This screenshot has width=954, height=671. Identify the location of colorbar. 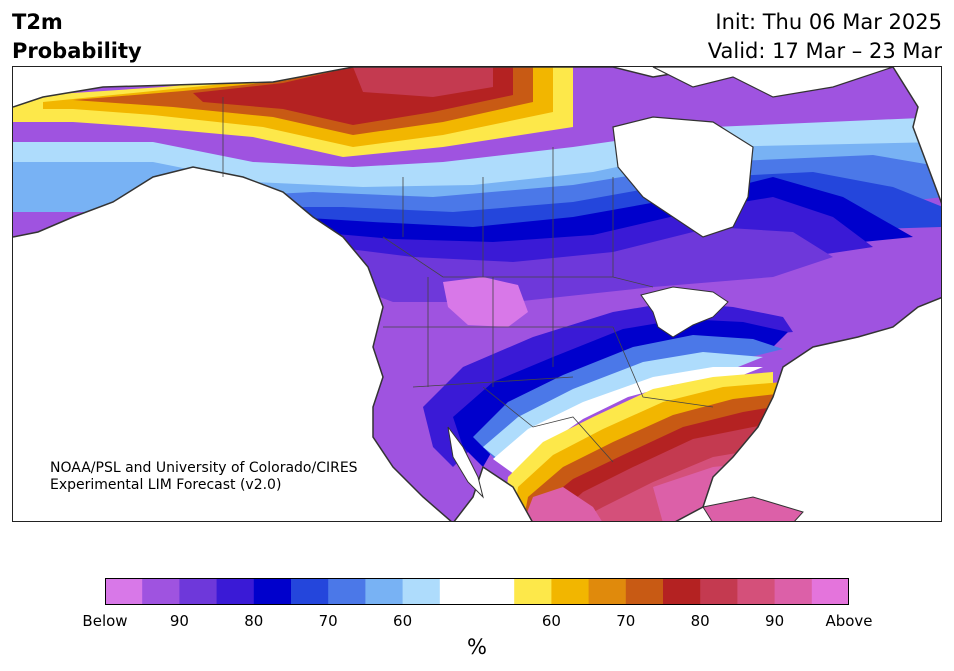
(477, 591).